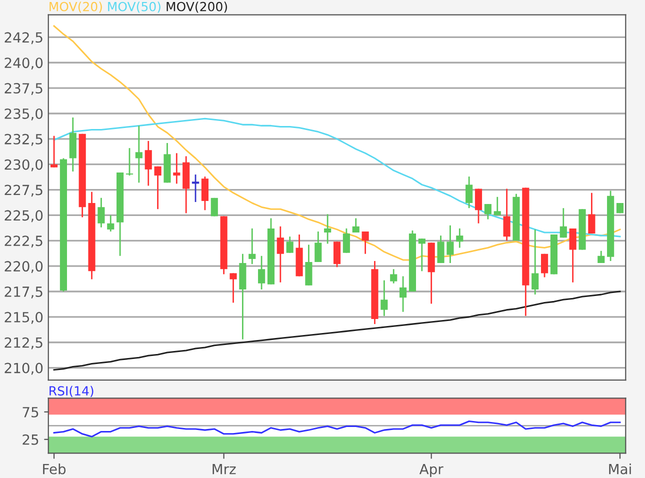 The image size is (645, 478). I want to click on y-tick-label: 225,0, so click(23, 216).